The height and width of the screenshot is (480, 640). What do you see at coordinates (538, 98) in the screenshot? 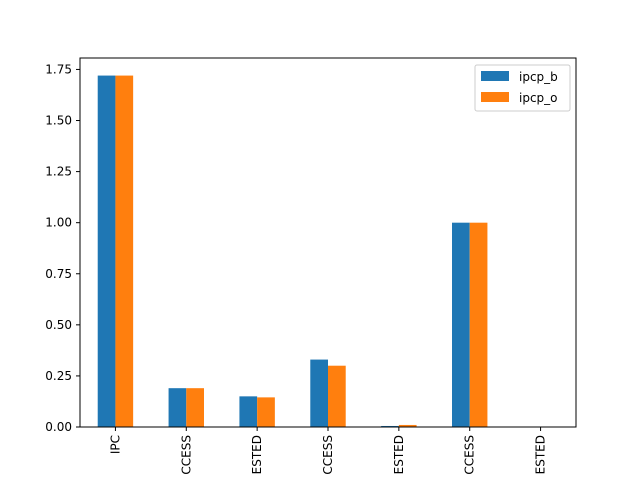
I see `legend-label-ipcp_o: ipcp_o` at bounding box center [538, 98].